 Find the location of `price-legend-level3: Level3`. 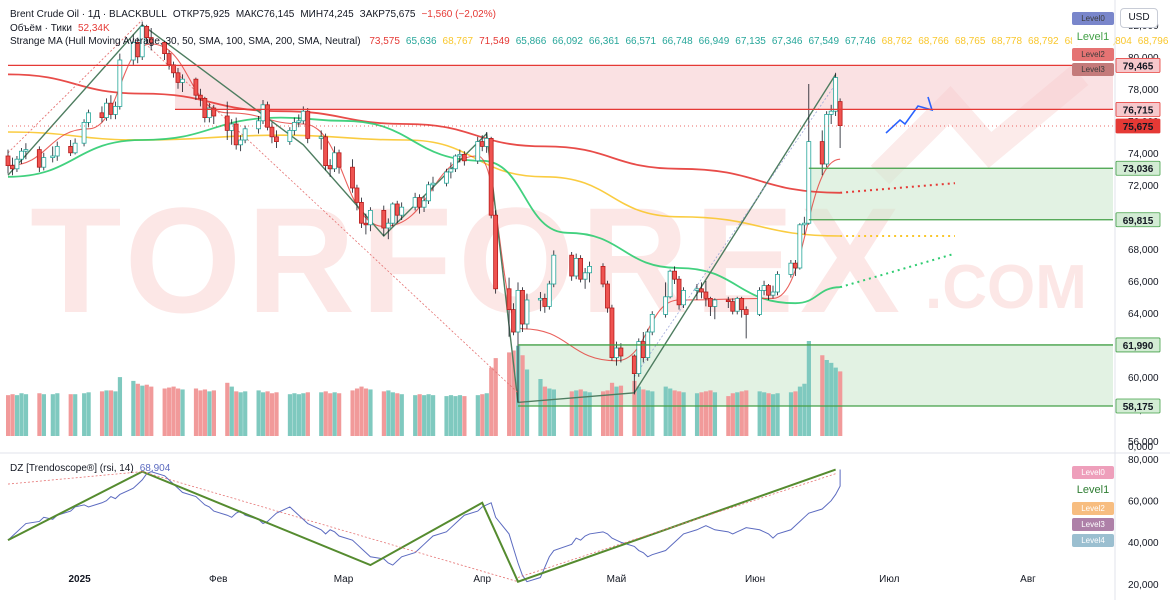

price-legend-level3: Level3 is located at coordinates (1093, 69).